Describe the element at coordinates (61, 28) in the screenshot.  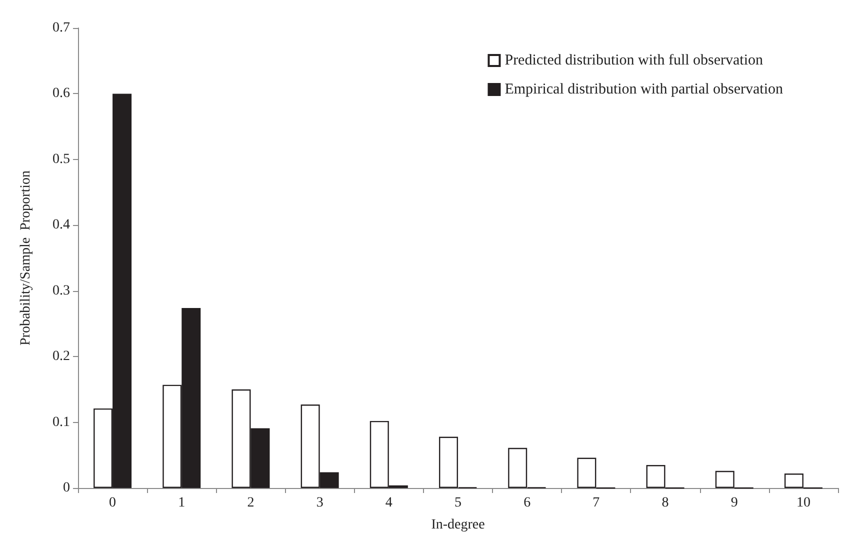
I see `y-tick-label: 0.7` at that location.